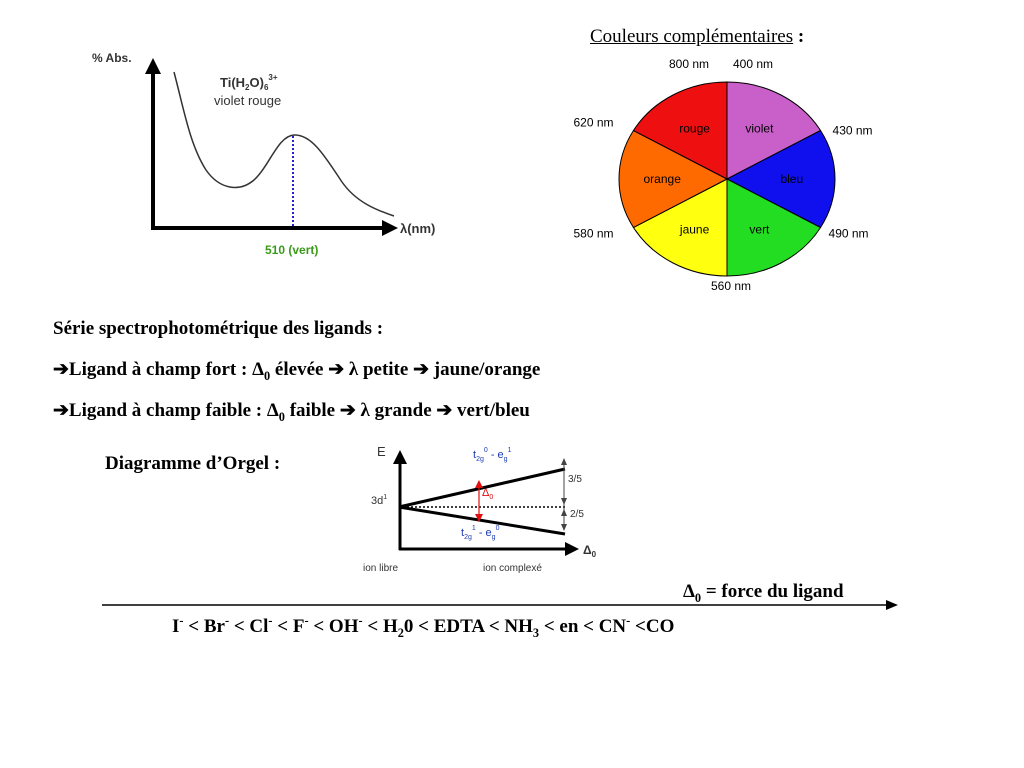  Describe the element at coordinates (663, 179) in the screenshot. I see `wheel-label-orange: orange` at that location.